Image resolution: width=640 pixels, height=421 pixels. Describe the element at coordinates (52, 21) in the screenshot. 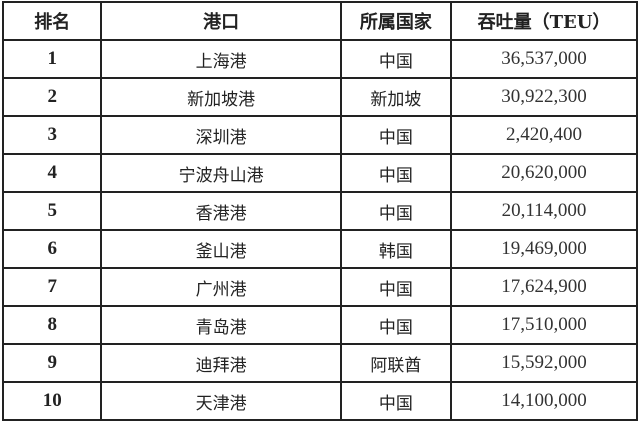

I see `header-rank: 排名` at that location.